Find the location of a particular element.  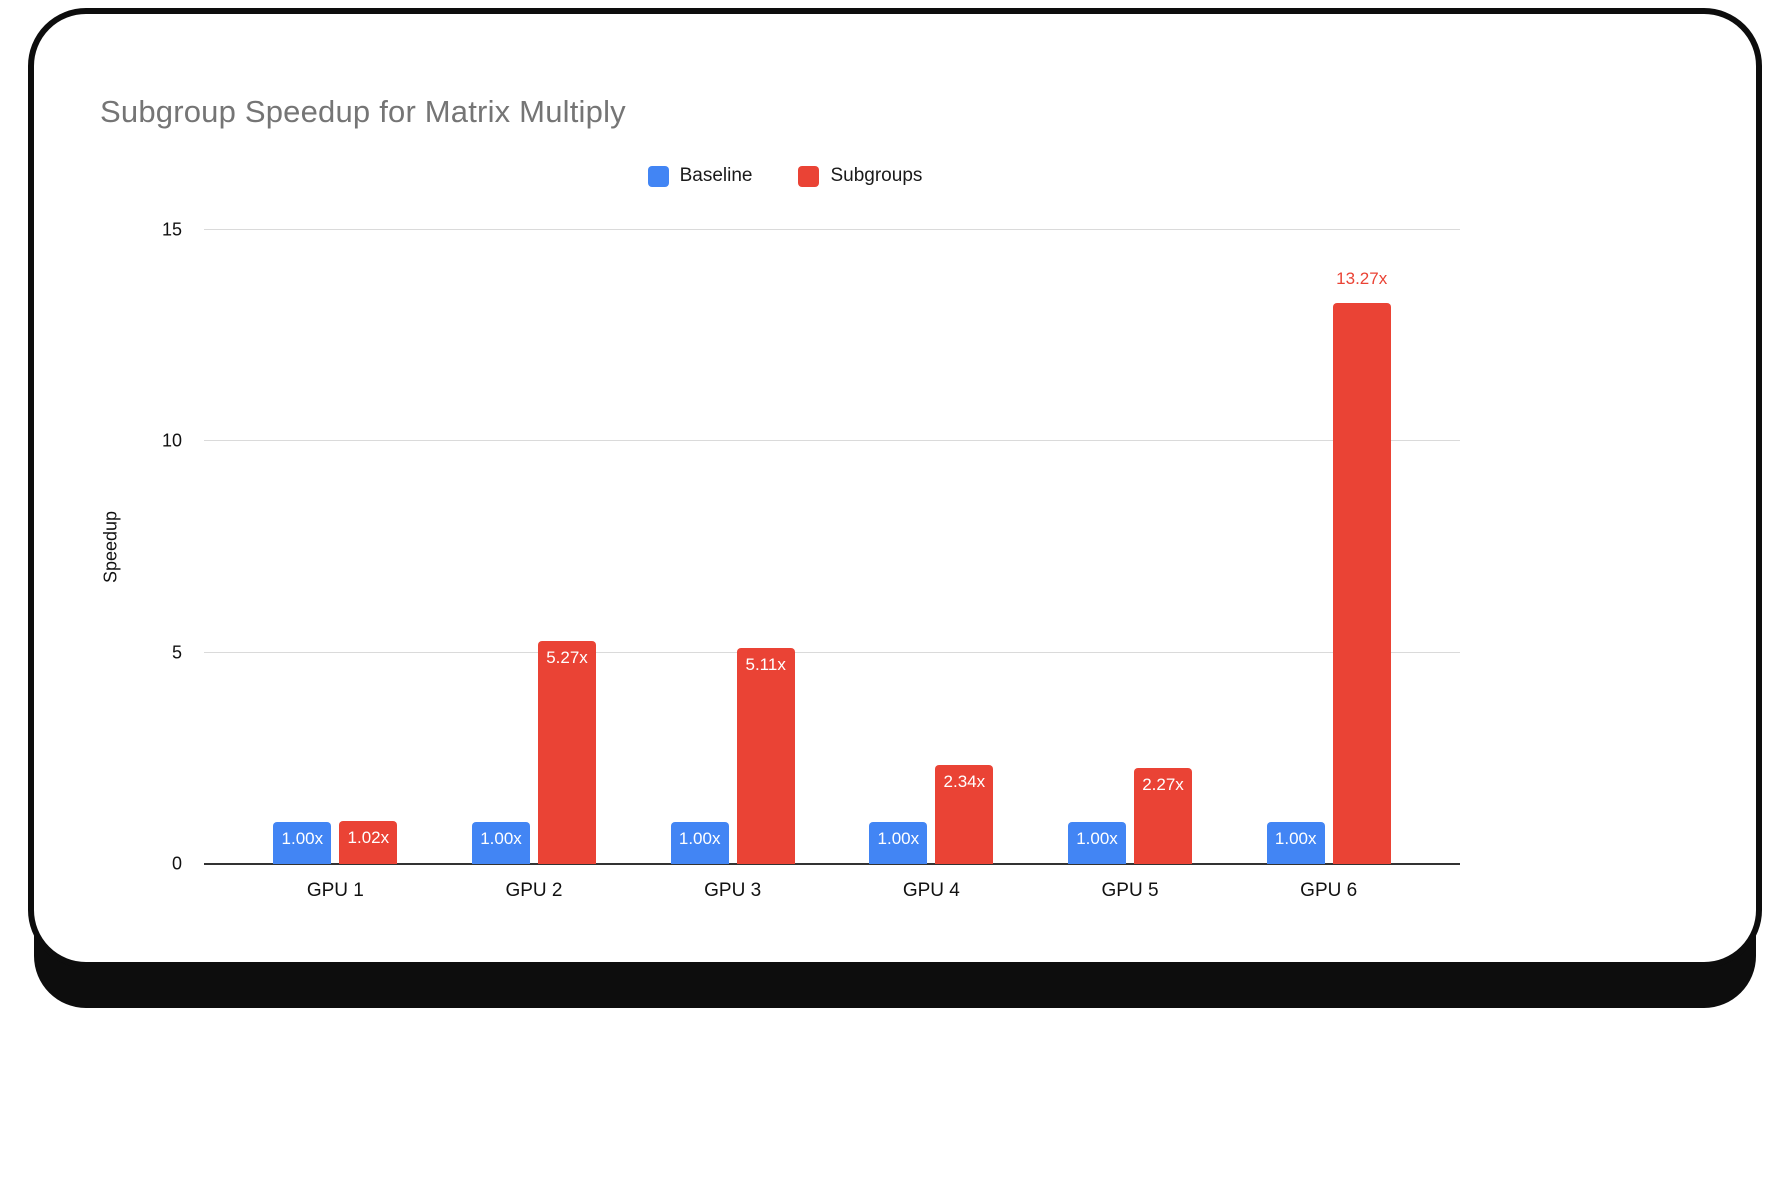

legend-label-baseline: Baseline is located at coordinates (716, 175).